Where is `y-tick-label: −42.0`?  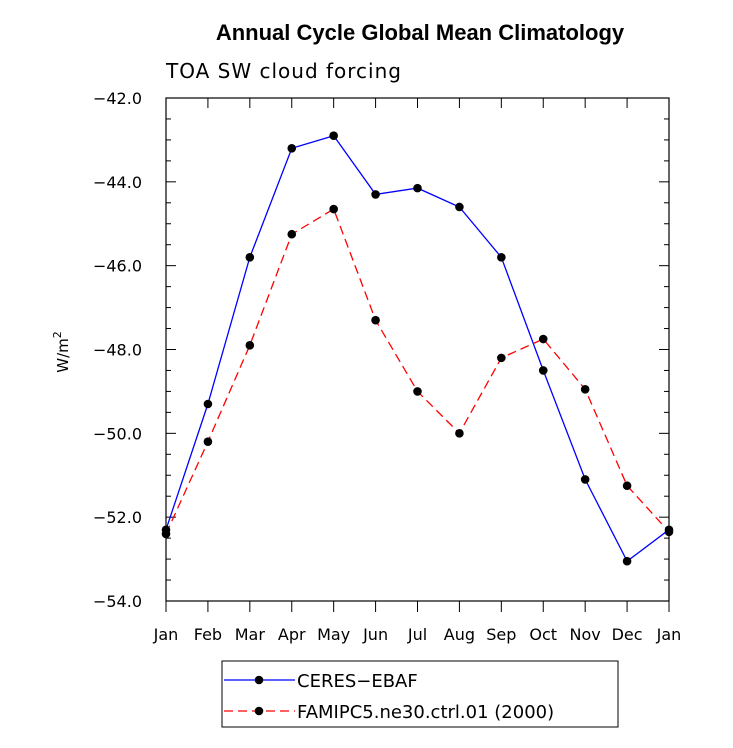
y-tick-label: −42.0 is located at coordinates (117, 98).